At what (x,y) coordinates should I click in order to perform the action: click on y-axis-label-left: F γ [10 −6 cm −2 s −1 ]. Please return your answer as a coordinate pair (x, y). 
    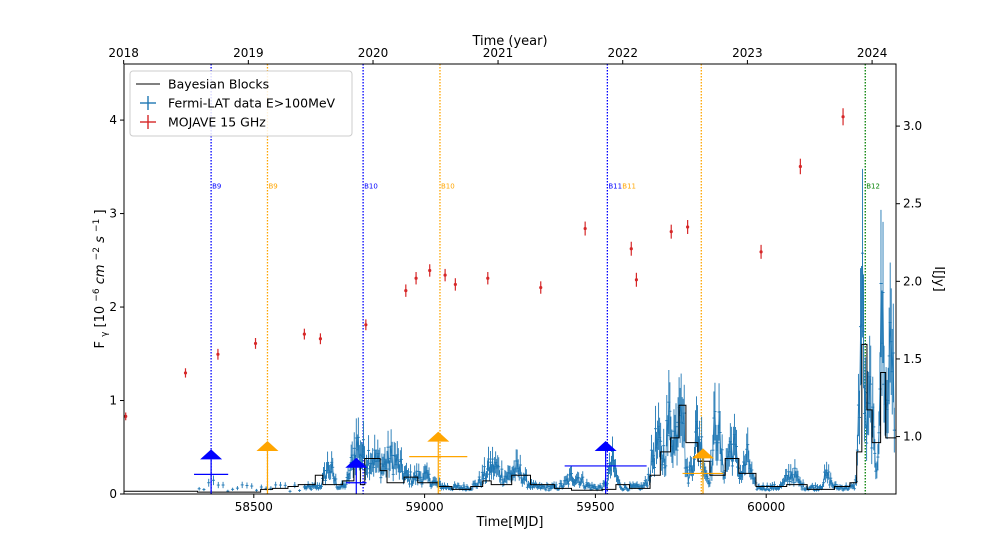
    Looking at the image, I should click on (99, 278).